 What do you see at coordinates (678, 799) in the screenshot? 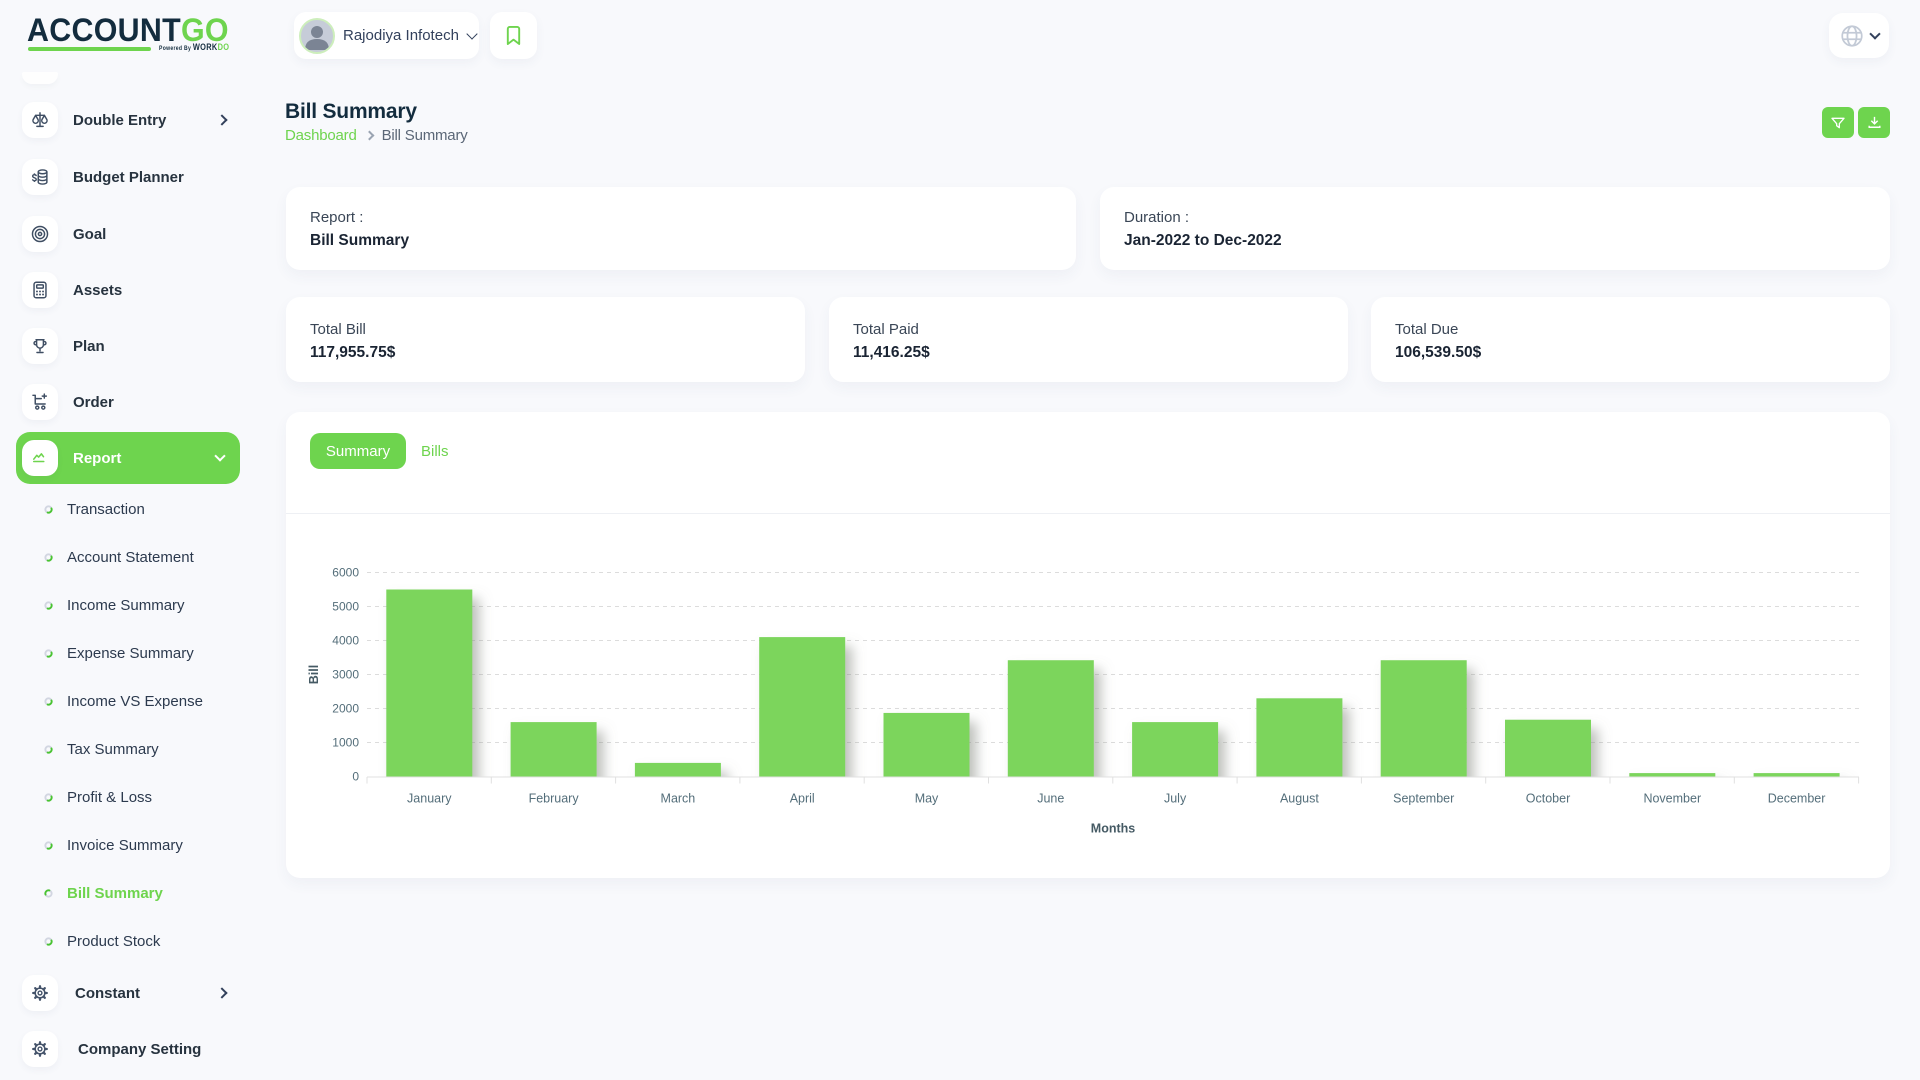
I see `svg-text: March` at bounding box center [678, 799].